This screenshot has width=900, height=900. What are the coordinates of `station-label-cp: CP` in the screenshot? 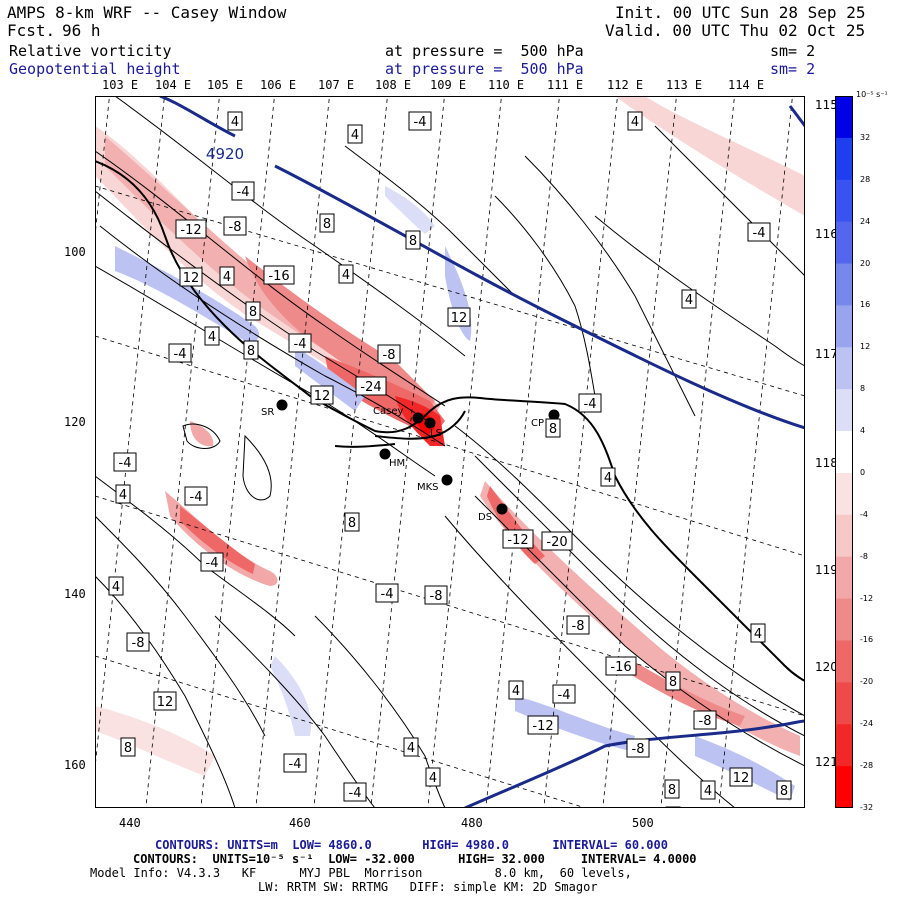 It's located at (537, 423).